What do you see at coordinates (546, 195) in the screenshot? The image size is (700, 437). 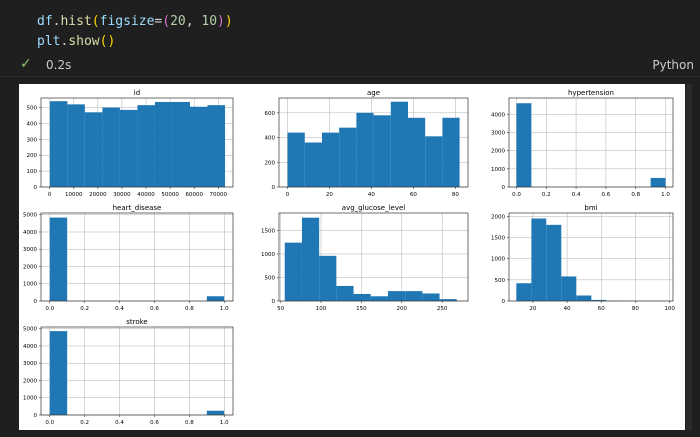 I see `x-tick-label: 0.2` at bounding box center [546, 195].